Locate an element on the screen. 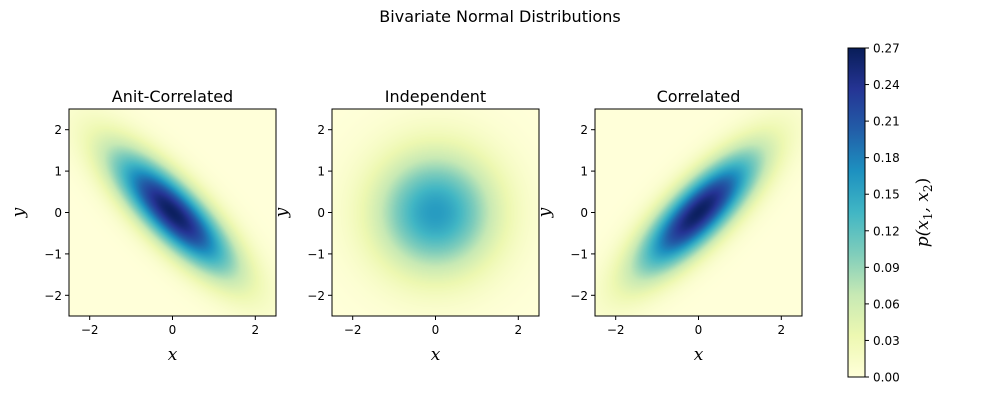 Image resolution: width=1000 pixels, height=400 pixels. panel-title: Anit-Correlated is located at coordinates (172, 96).